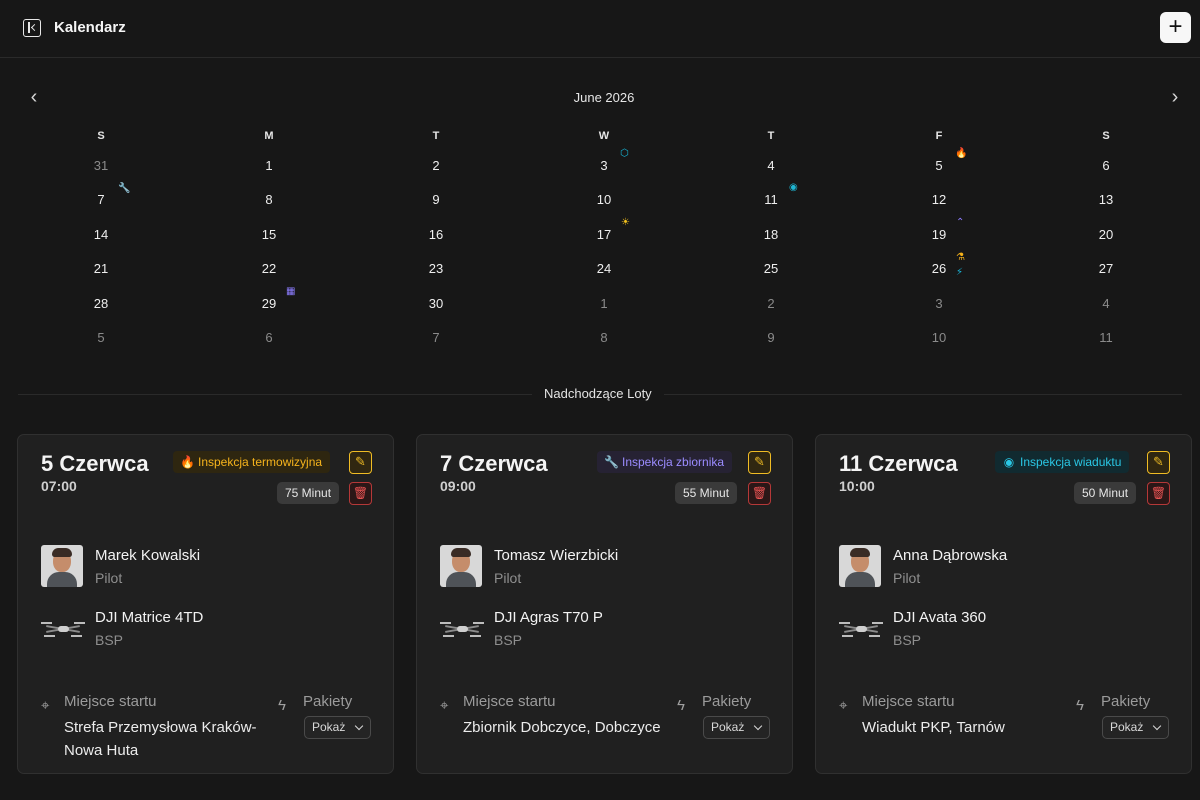  Describe the element at coordinates (282, 705) in the screenshot. I see `bolt-icon: ϟ` at that location.